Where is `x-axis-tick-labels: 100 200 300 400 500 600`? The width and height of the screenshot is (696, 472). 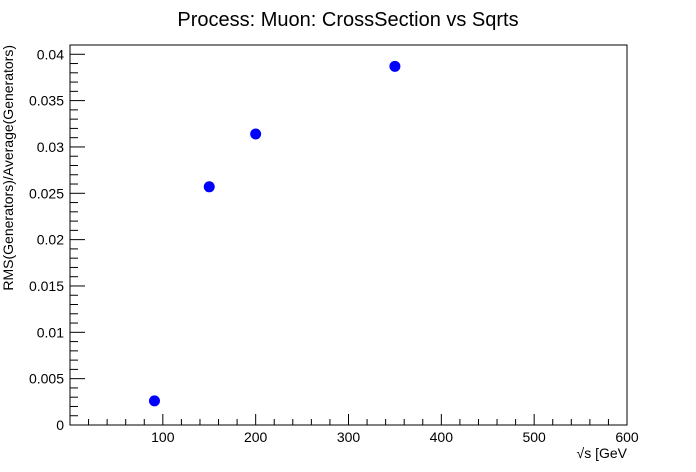
x-axis-tick-labels: 100 200 300 400 500 600 is located at coordinates (395, 437).